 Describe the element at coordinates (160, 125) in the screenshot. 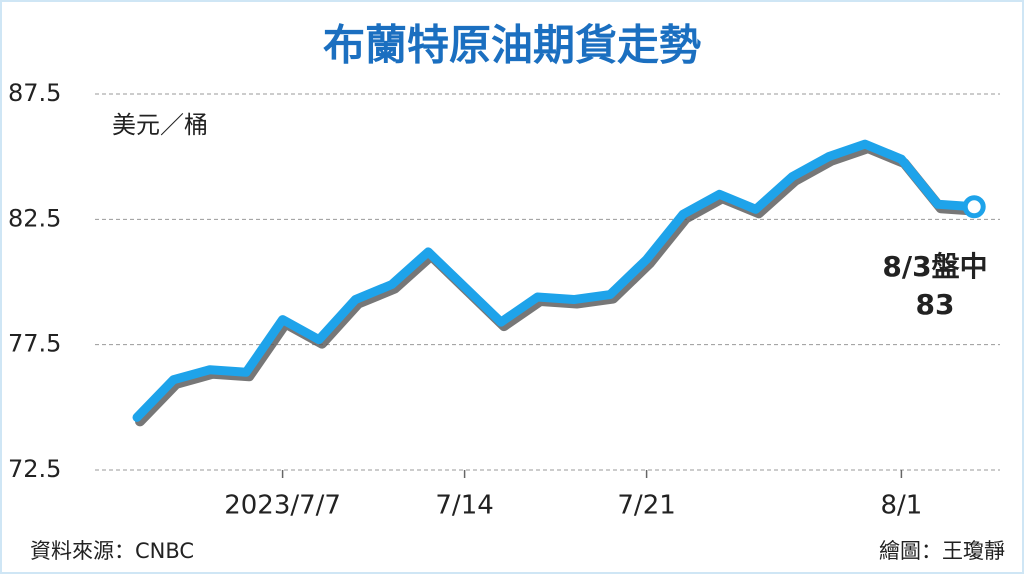

I see `y-axis-label: 美元／桶` at that location.